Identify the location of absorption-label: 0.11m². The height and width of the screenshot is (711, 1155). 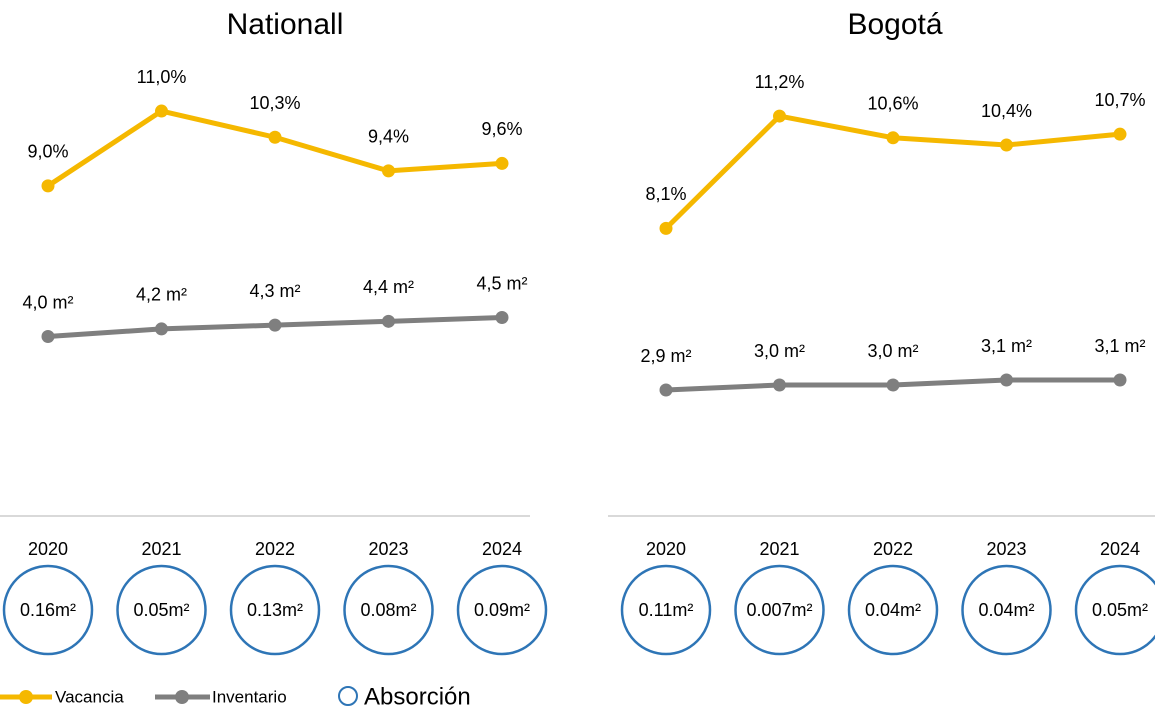
(666, 610).